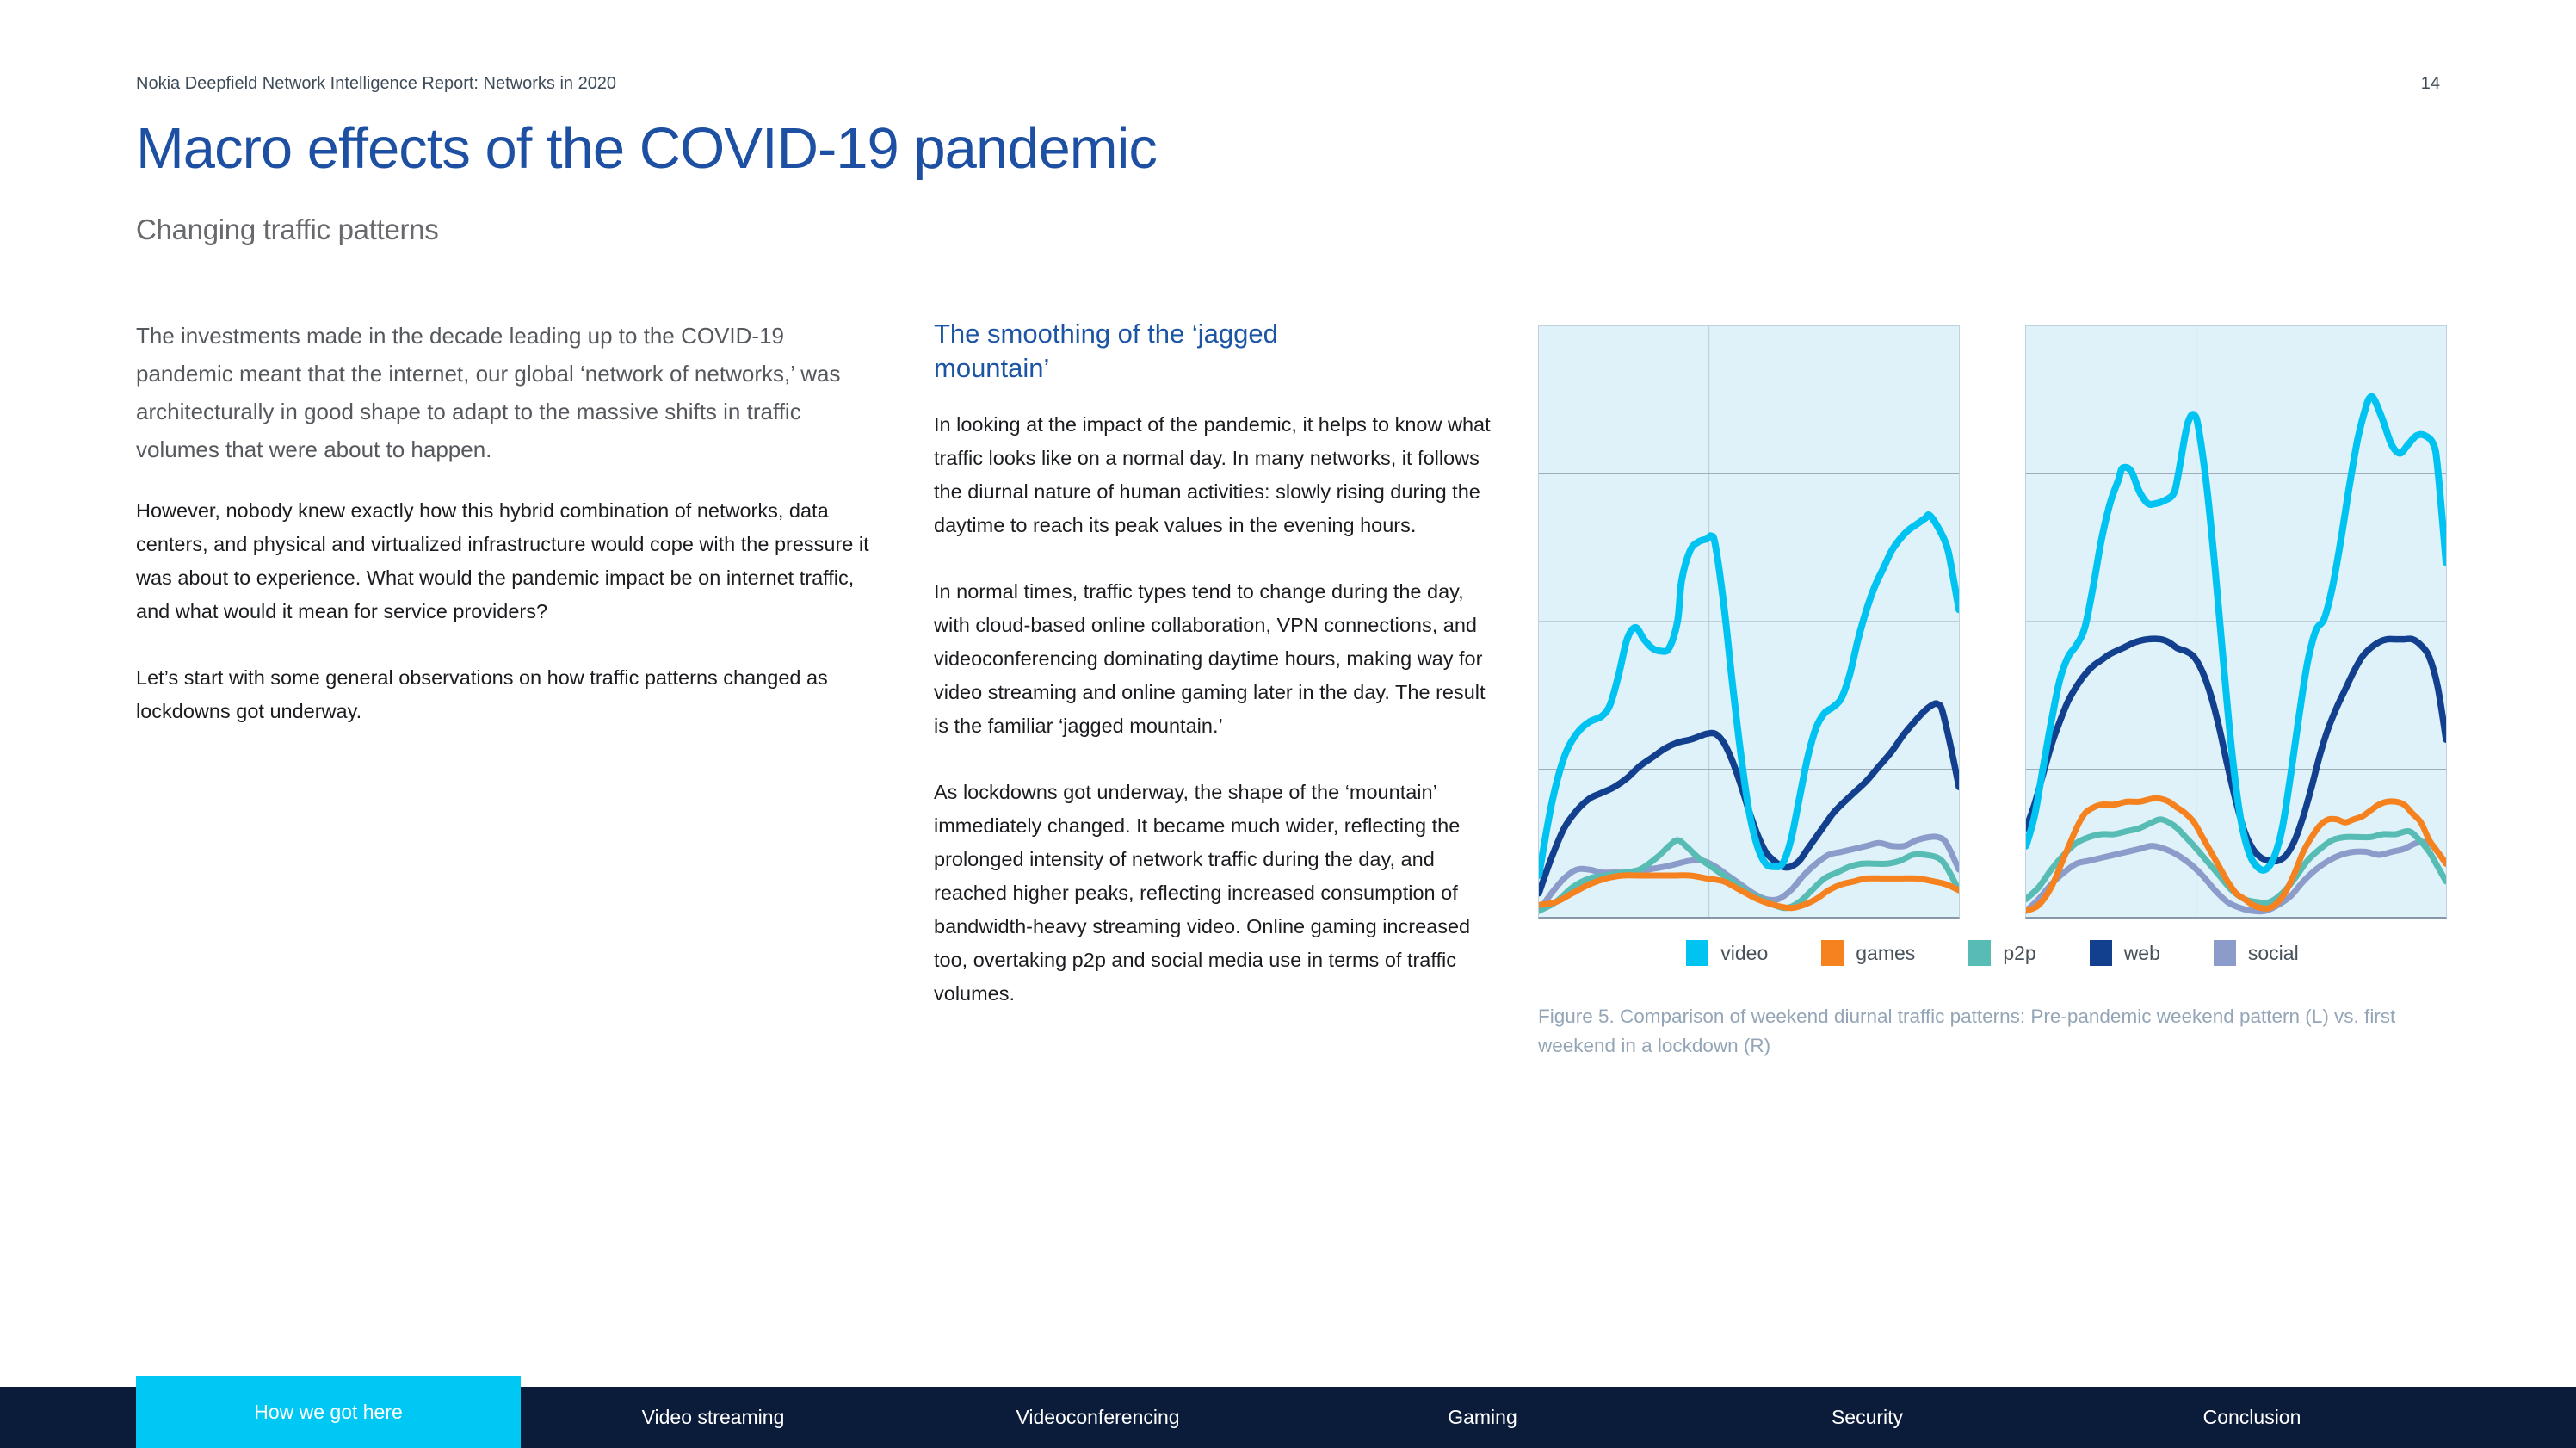  Describe the element at coordinates (1867, 1417) in the screenshot. I see `nav-item-security: Security` at that location.